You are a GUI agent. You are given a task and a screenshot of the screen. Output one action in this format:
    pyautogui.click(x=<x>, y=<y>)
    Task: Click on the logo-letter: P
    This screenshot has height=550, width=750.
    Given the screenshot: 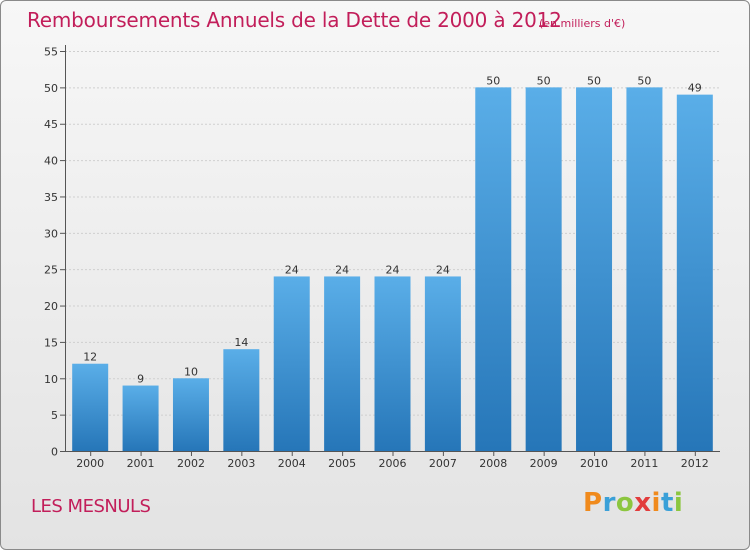 What is the action you would take?
    pyautogui.click(x=593, y=503)
    